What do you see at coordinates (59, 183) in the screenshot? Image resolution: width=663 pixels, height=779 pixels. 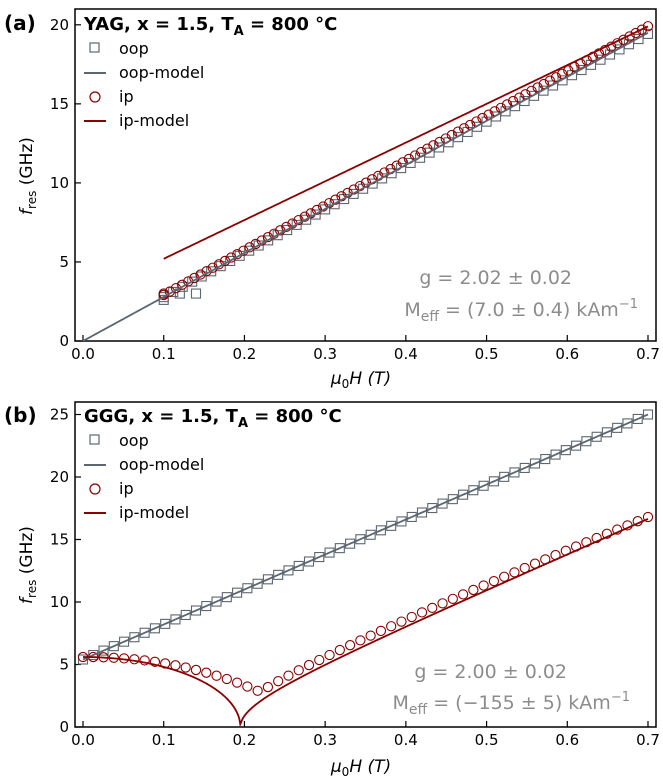 I see `y-tick-label: 10` at bounding box center [59, 183].